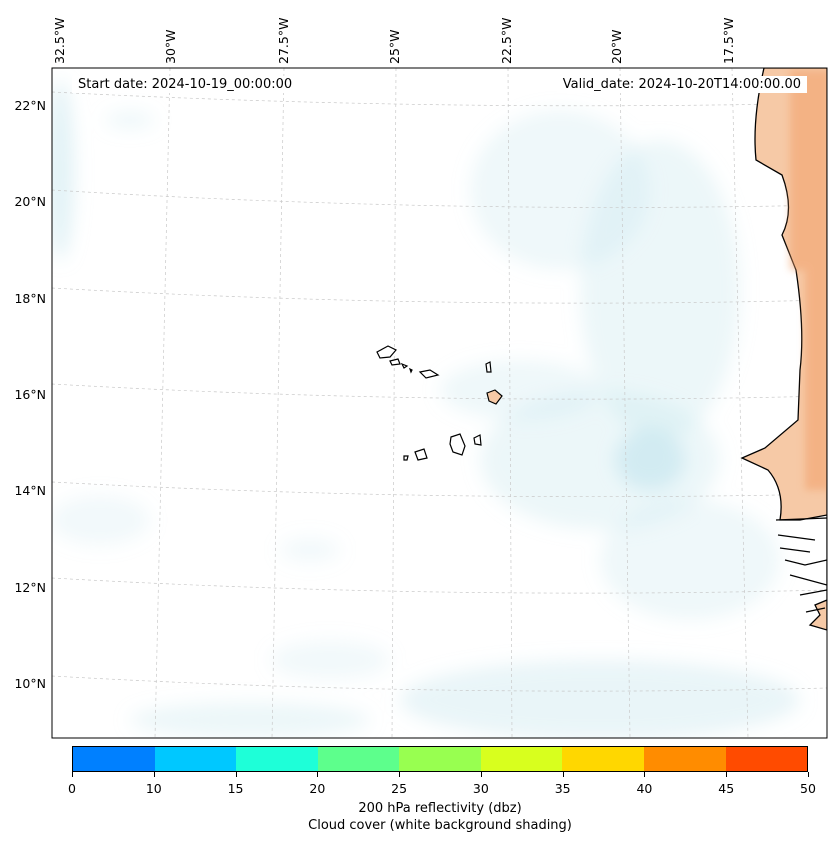 The height and width of the screenshot is (843, 837). What do you see at coordinates (30, 587) in the screenshot?
I see `lat-label: 12°N` at bounding box center [30, 587].